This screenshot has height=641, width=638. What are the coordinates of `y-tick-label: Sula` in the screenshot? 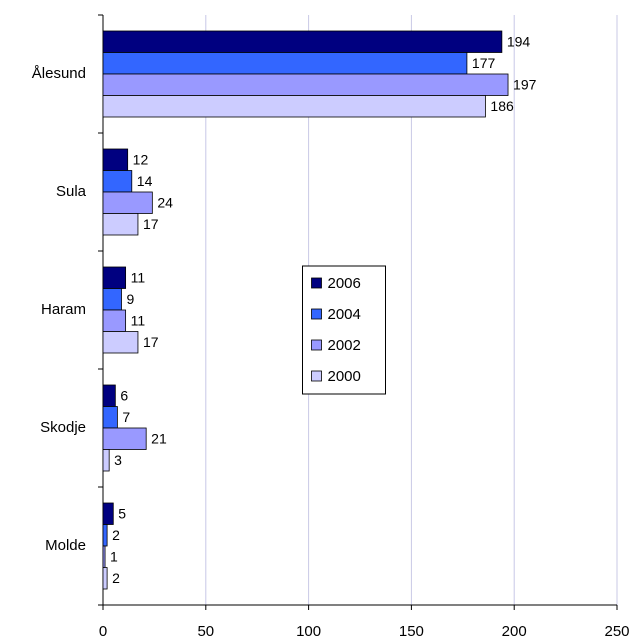 It's located at (71, 191).